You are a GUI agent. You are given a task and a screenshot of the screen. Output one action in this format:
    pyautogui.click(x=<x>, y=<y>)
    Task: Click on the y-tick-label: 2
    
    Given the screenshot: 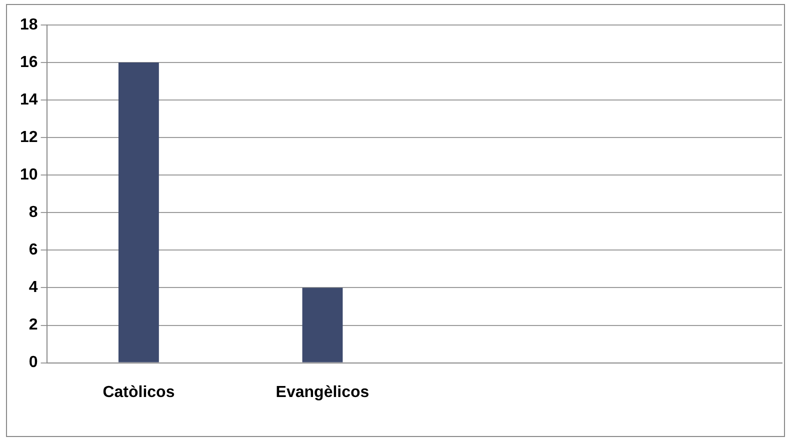 What is the action you would take?
    pyautogui.click(x=33, y=325)
    